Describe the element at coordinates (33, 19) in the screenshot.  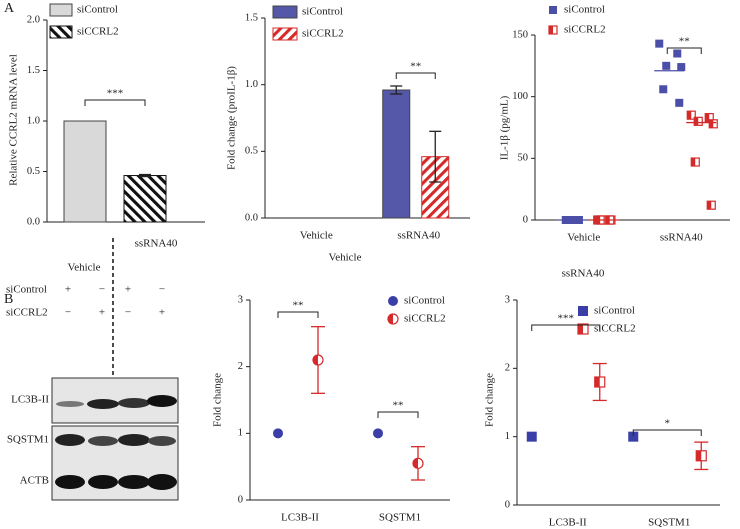
I see `y-tick-label: 2.0` at that location.